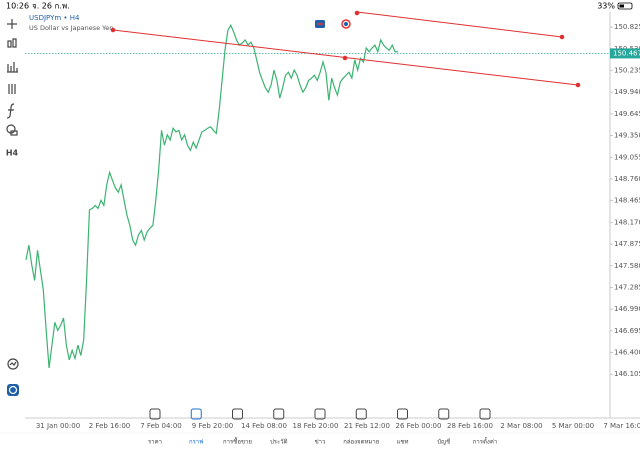 The image size is (640, 451). I want to click on x-tick-label: 14 Feb 08:00, so click(264, 426).